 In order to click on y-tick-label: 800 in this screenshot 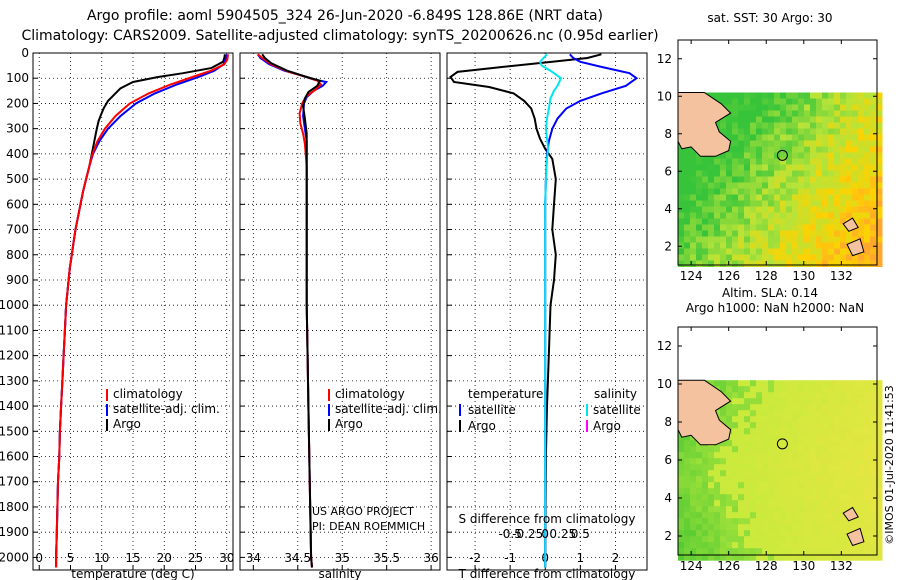, I will do `click(17, 255)`.